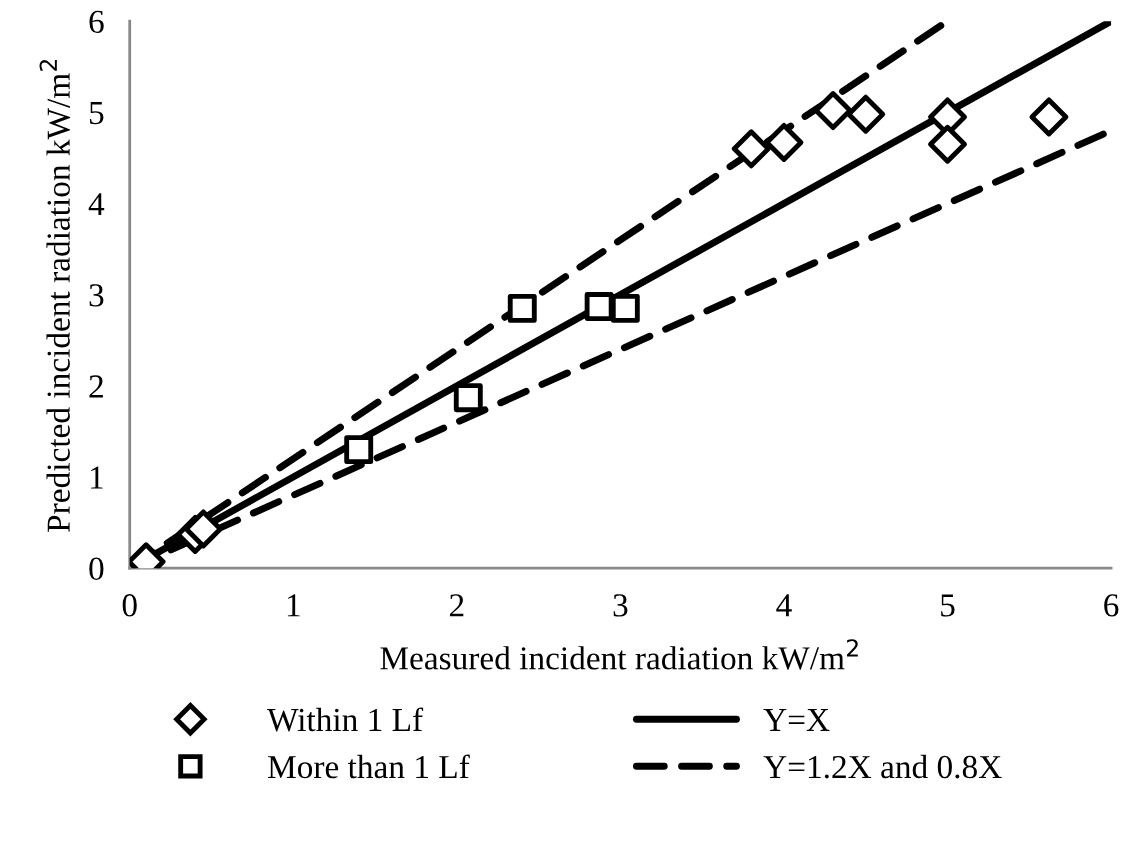 Image resolution: width=1128 pixels, height=848 pixels. I want to click on x-axis-title: Measured incident radiation kW/m$^{2}$, so click(619, 654).